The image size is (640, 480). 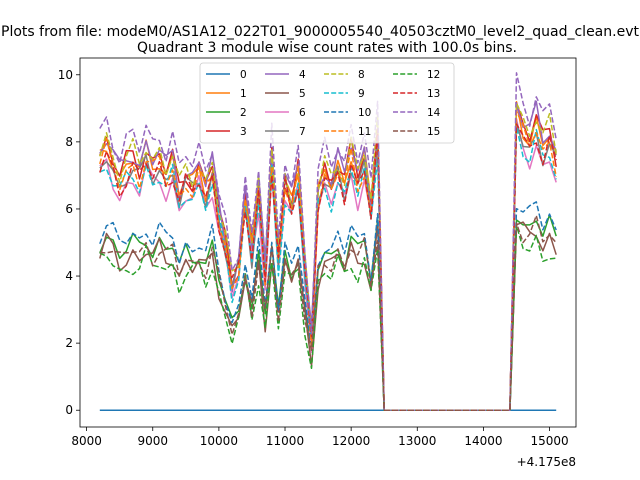 I want to click on y-tick-label: 4, so click(x=69, y=276).